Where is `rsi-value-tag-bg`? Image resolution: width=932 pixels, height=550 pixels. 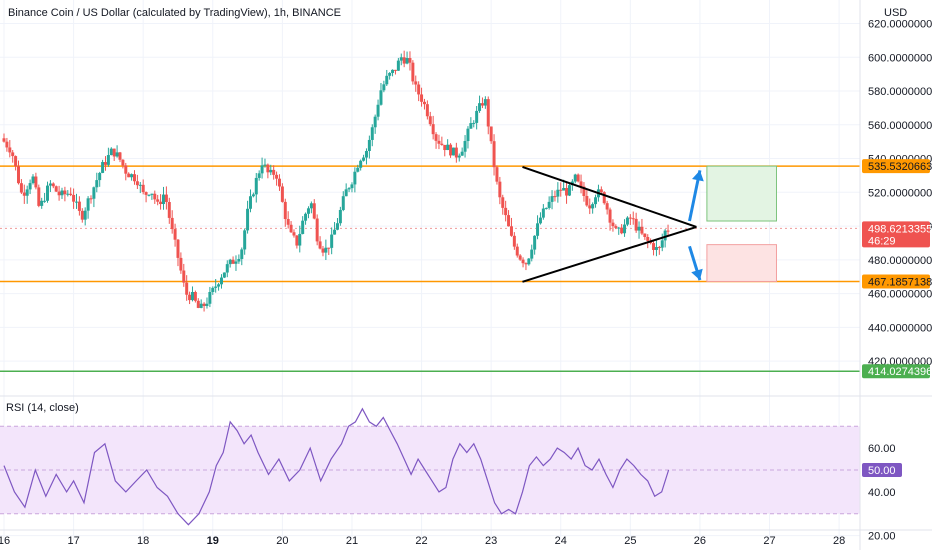 rsi-value-tag-bg is located at coordinates (882, 470).